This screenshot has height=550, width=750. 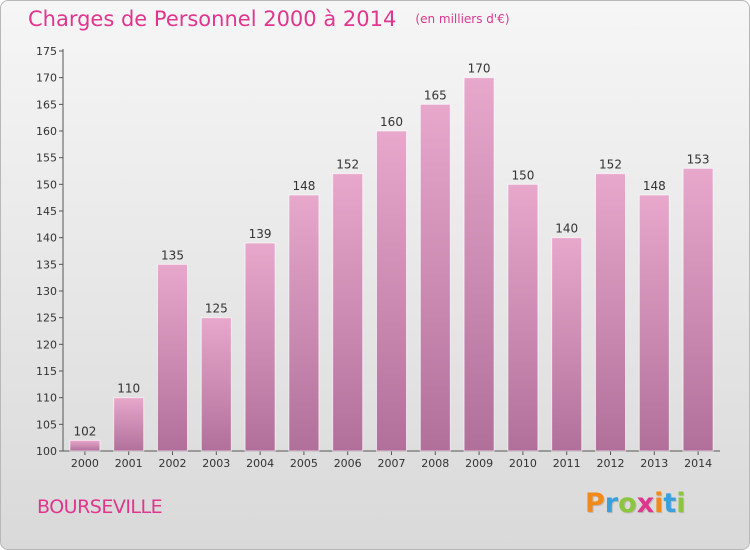 I want to click on x-tick-label: 2004, so click(x=260, y=463).